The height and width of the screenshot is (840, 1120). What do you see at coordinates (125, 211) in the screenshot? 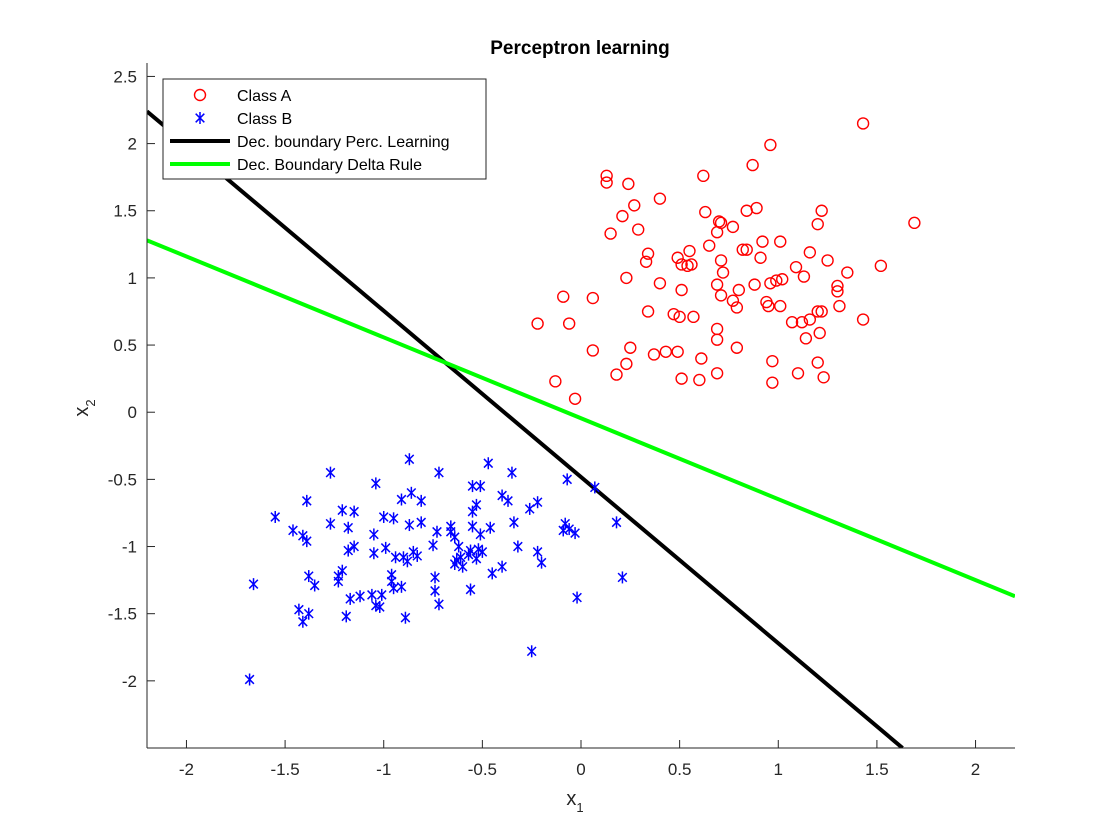
I see `y-tick-label: 1.5` at bounding box center [125, 211].